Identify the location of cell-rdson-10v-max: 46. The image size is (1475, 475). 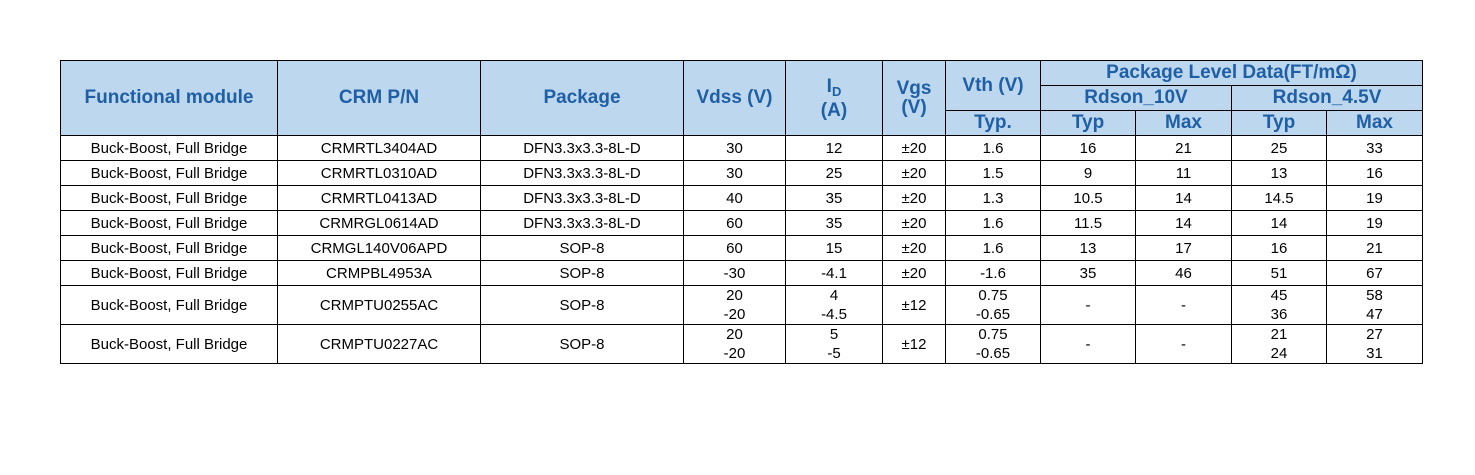
(1183, 273).